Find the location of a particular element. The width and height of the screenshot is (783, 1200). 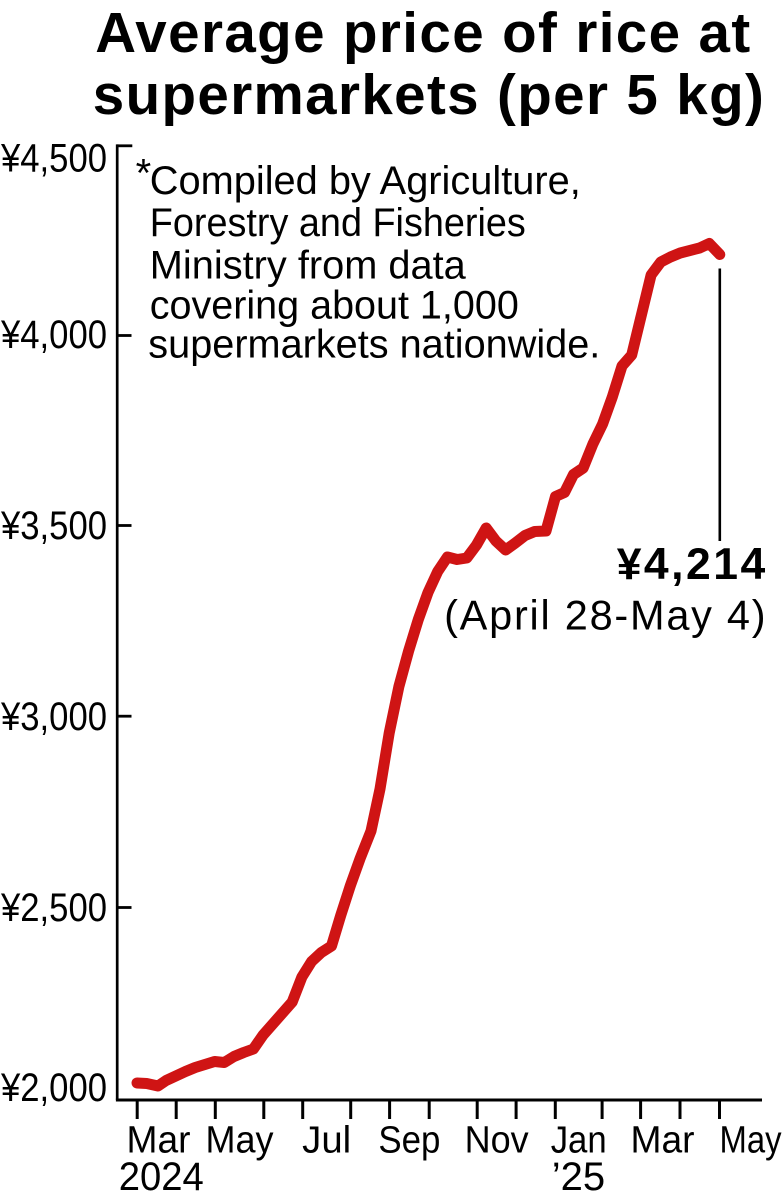

svg-text: ¥3,500 is located at coordinates (53, 526).